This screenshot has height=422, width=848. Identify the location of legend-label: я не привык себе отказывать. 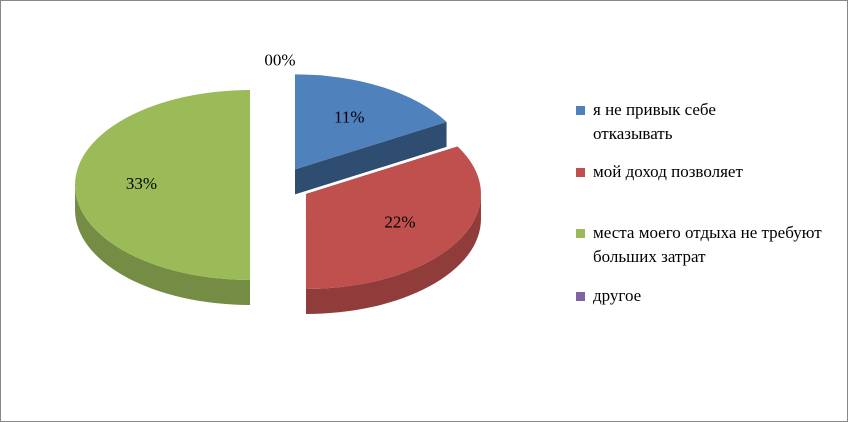
(654, 121).